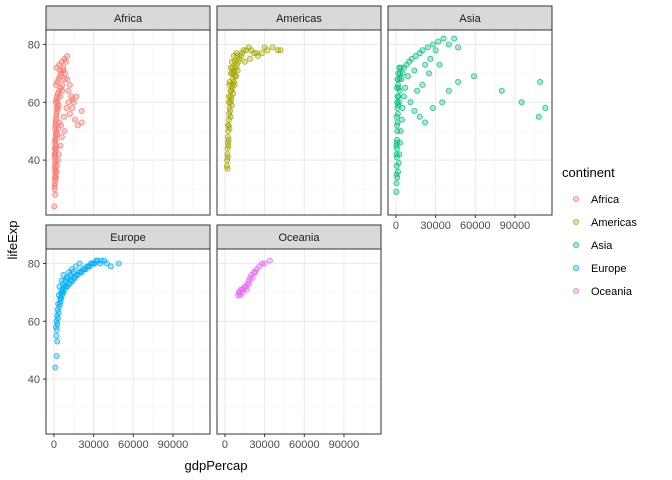 Image resolution: width=672 pixels, height=480 pixels. I want to click on legend-label: Europe, so click(608, 269).